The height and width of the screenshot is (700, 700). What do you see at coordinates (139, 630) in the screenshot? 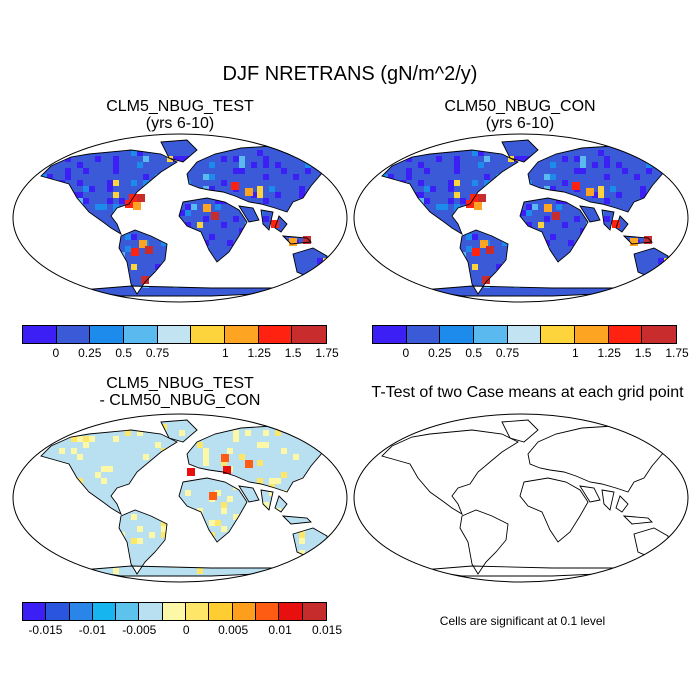
I see `colorbar-diff-tick-label: -0.005` at bounding box center [139, 630].